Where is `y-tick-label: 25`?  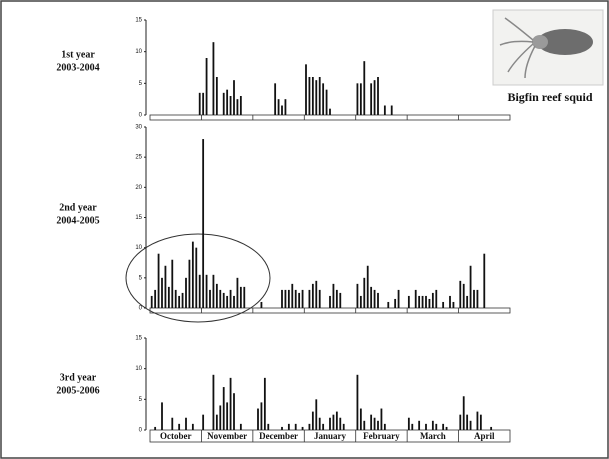
y-tick-label: 25 is located at coordinates (138, 158).